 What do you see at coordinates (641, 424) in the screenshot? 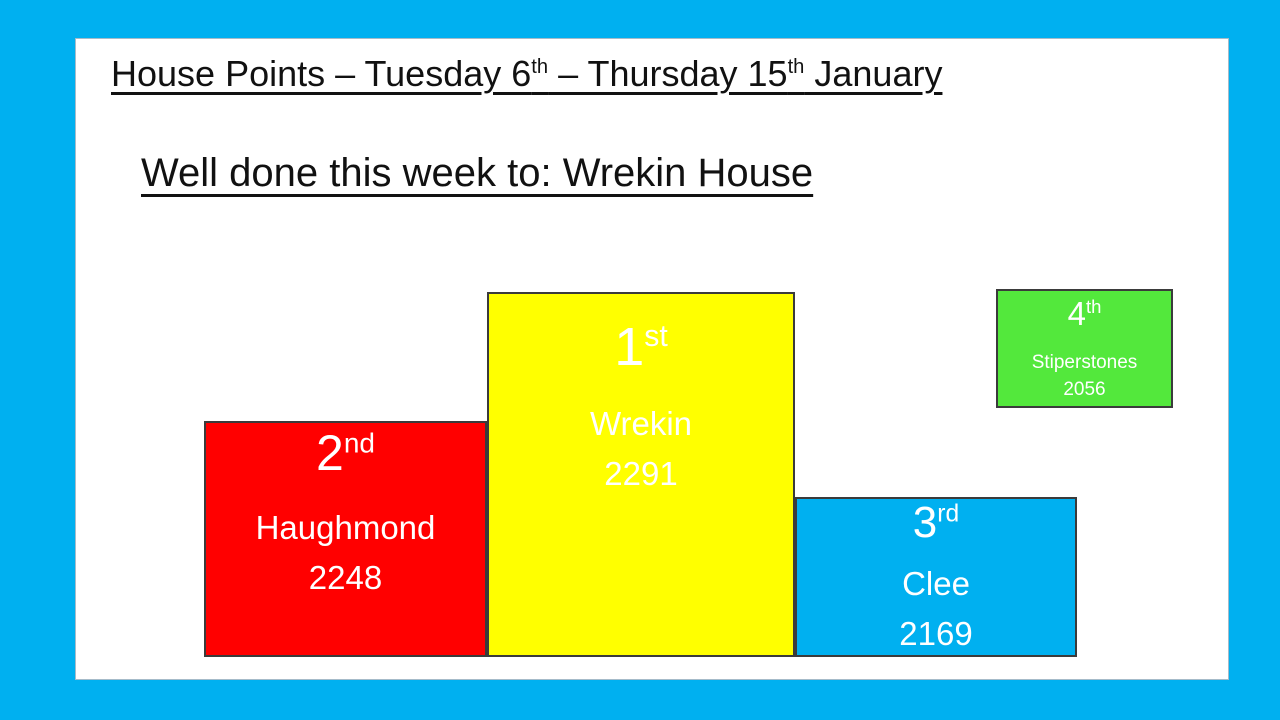
I see `house-name-wrekin: Wrekin` at bounding box center [641, 424].